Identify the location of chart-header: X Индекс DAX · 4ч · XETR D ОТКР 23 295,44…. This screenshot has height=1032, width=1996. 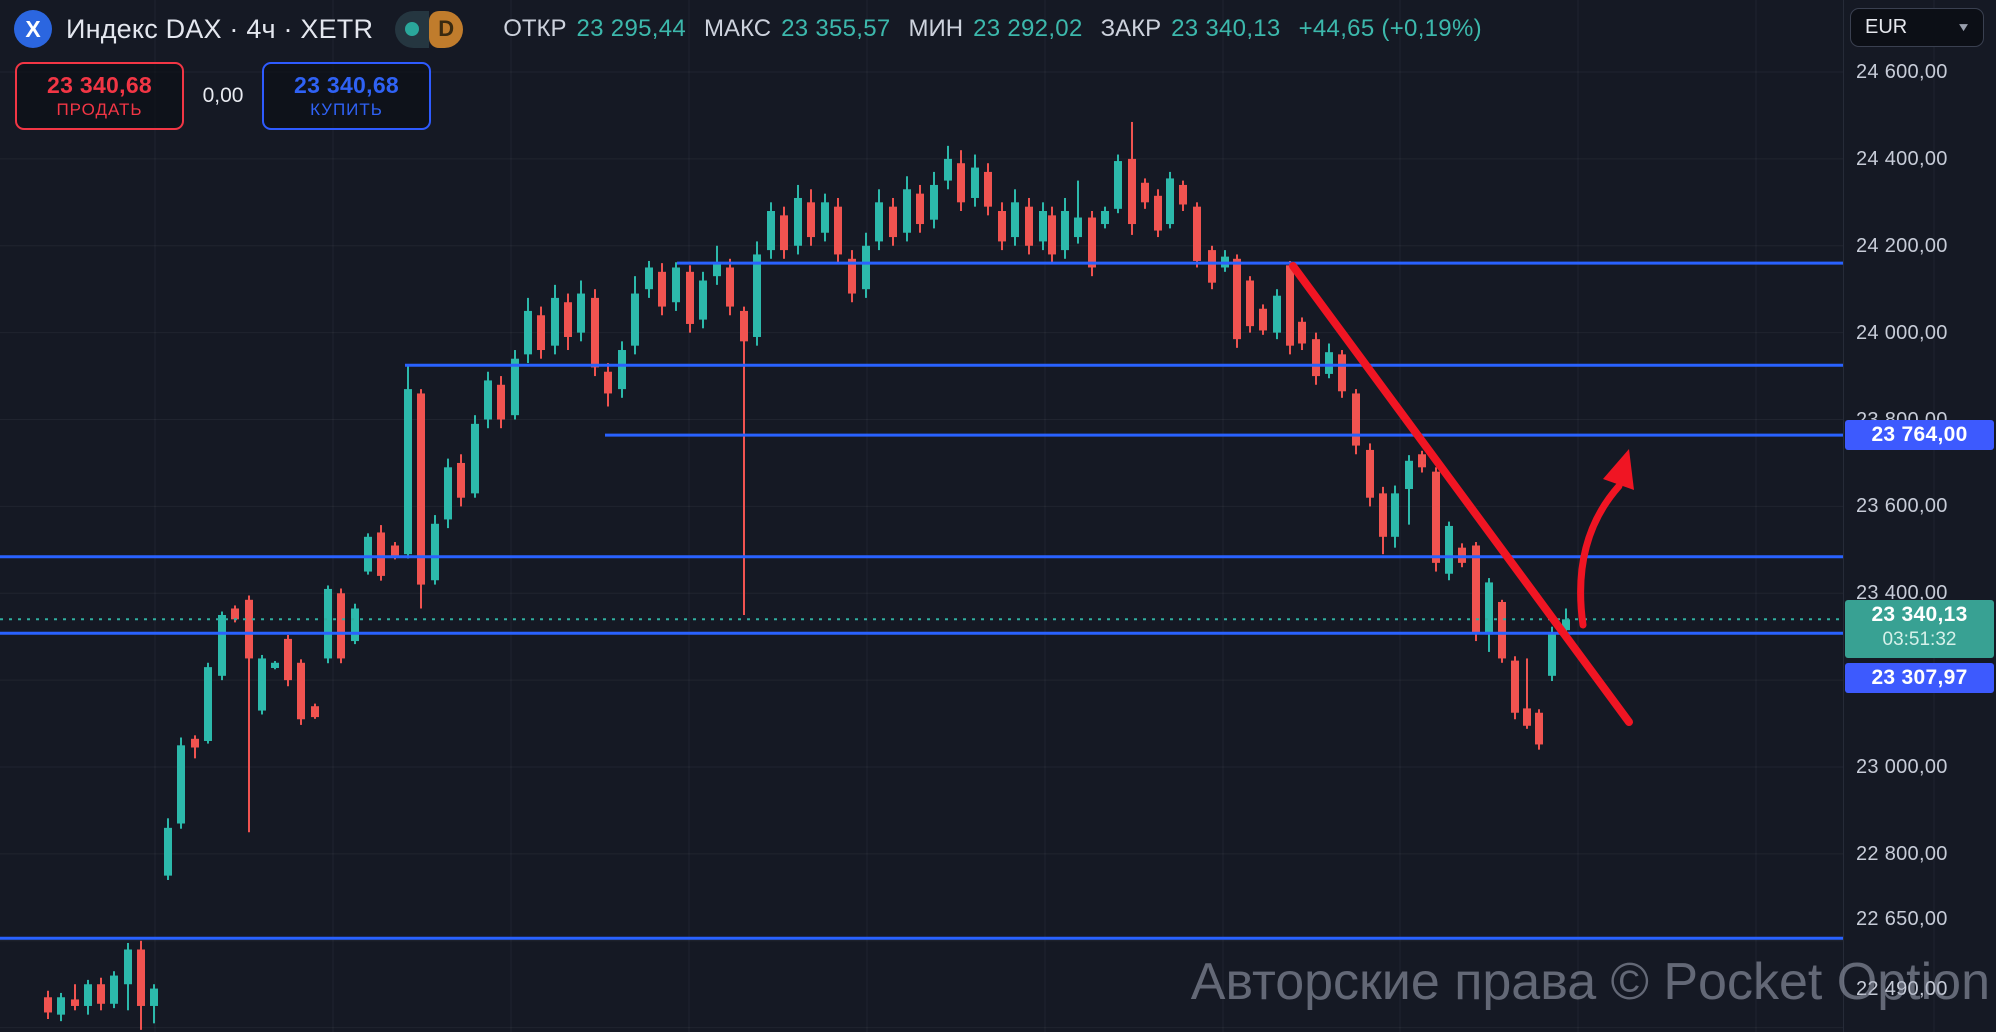
(748, 29).